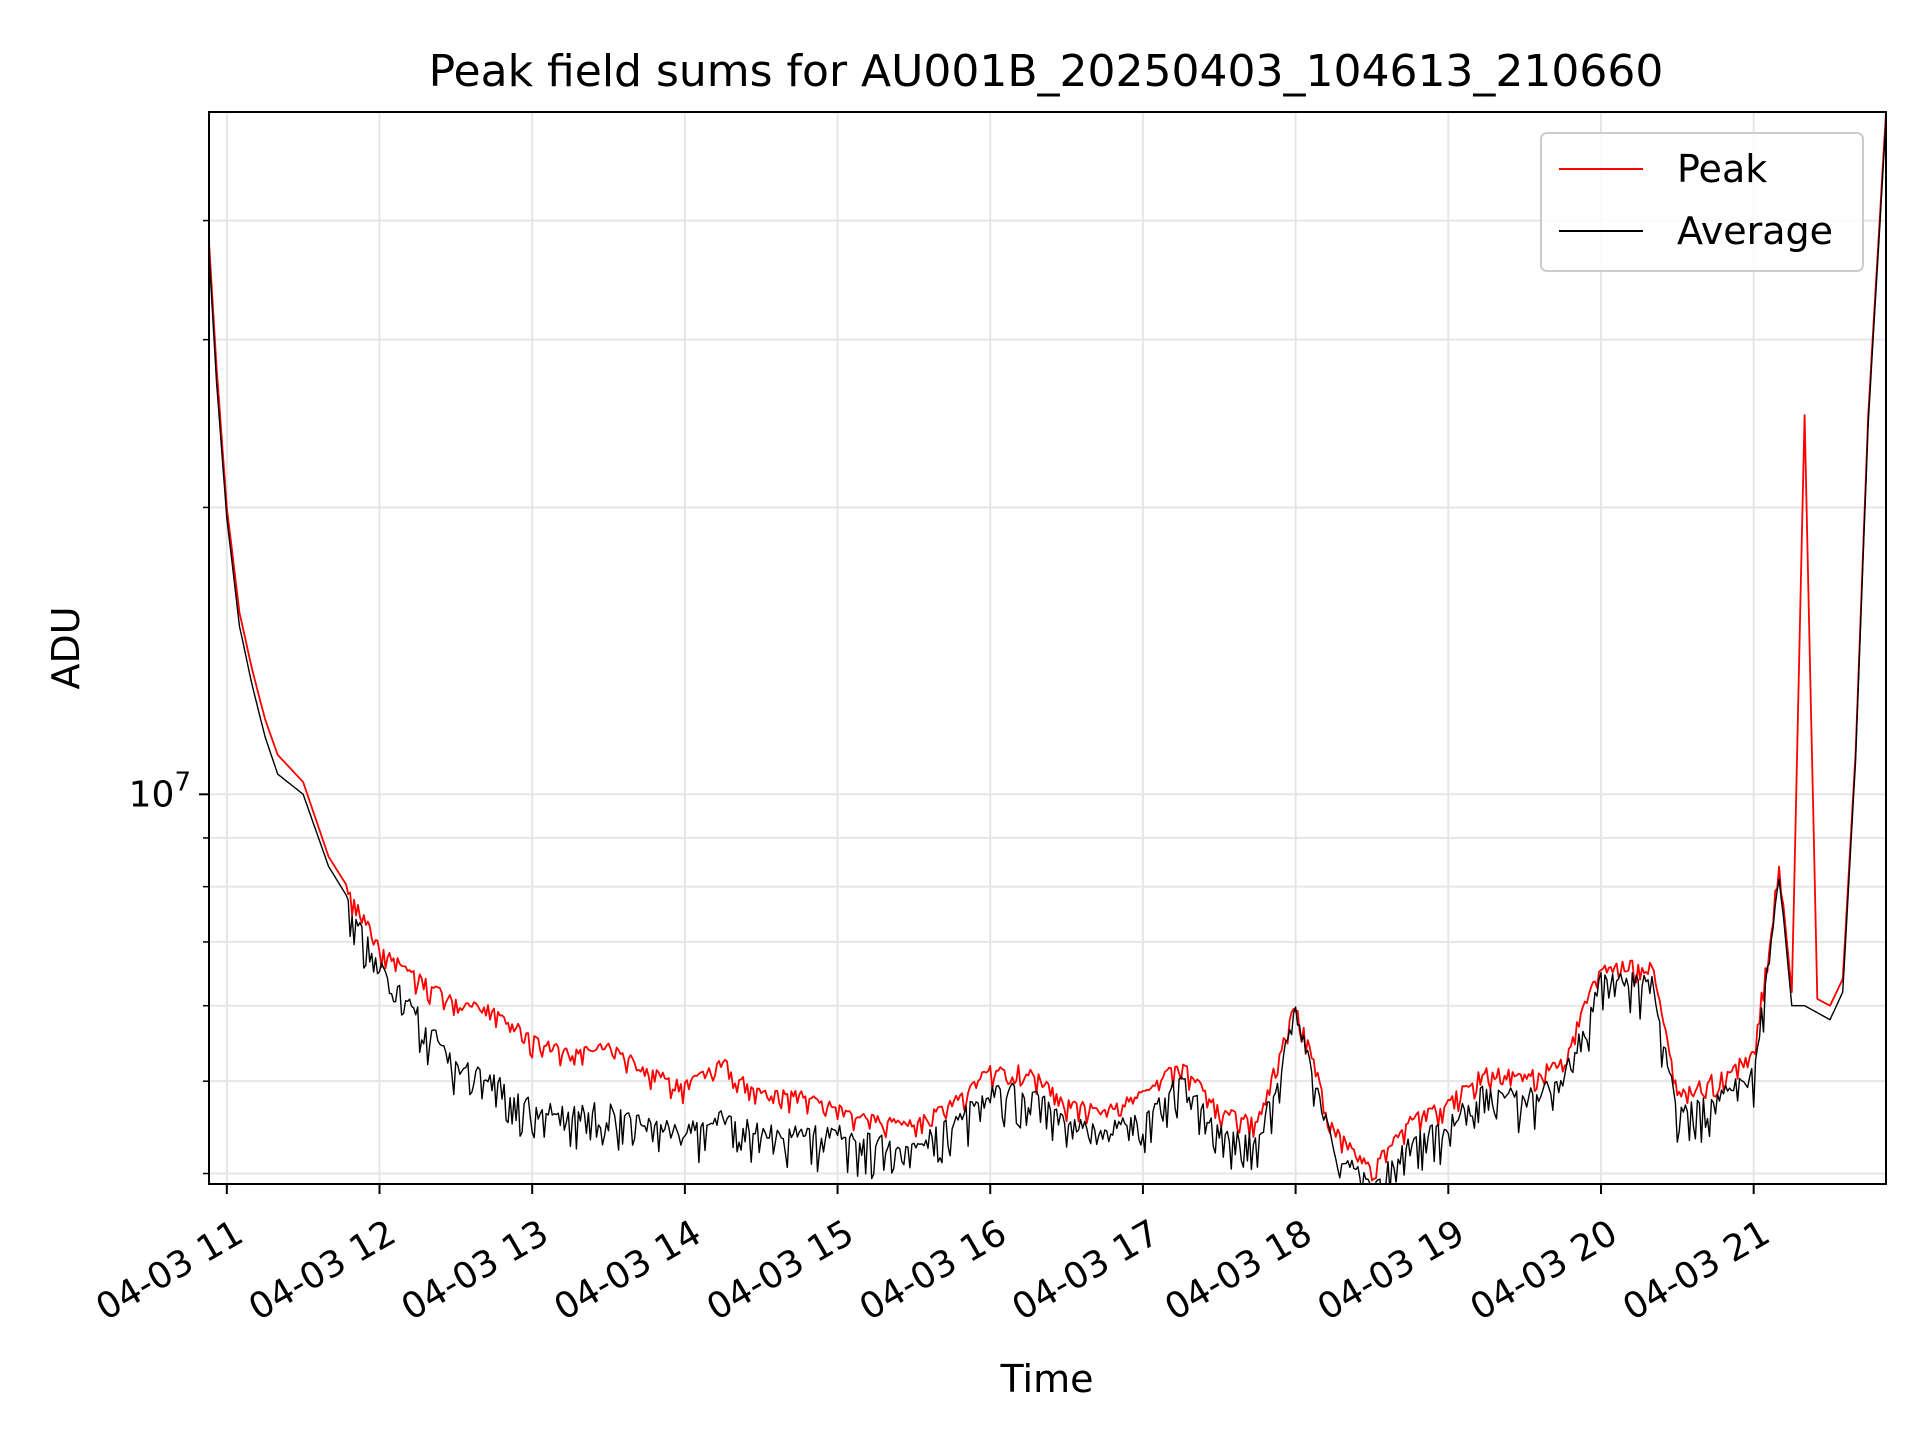 Image resolution: width=1920 pixels, height=1440 pixels. Describe the element at coordinates (1722, 169) in the screenshot. I see `legend-label-peak: Peak` at that location.